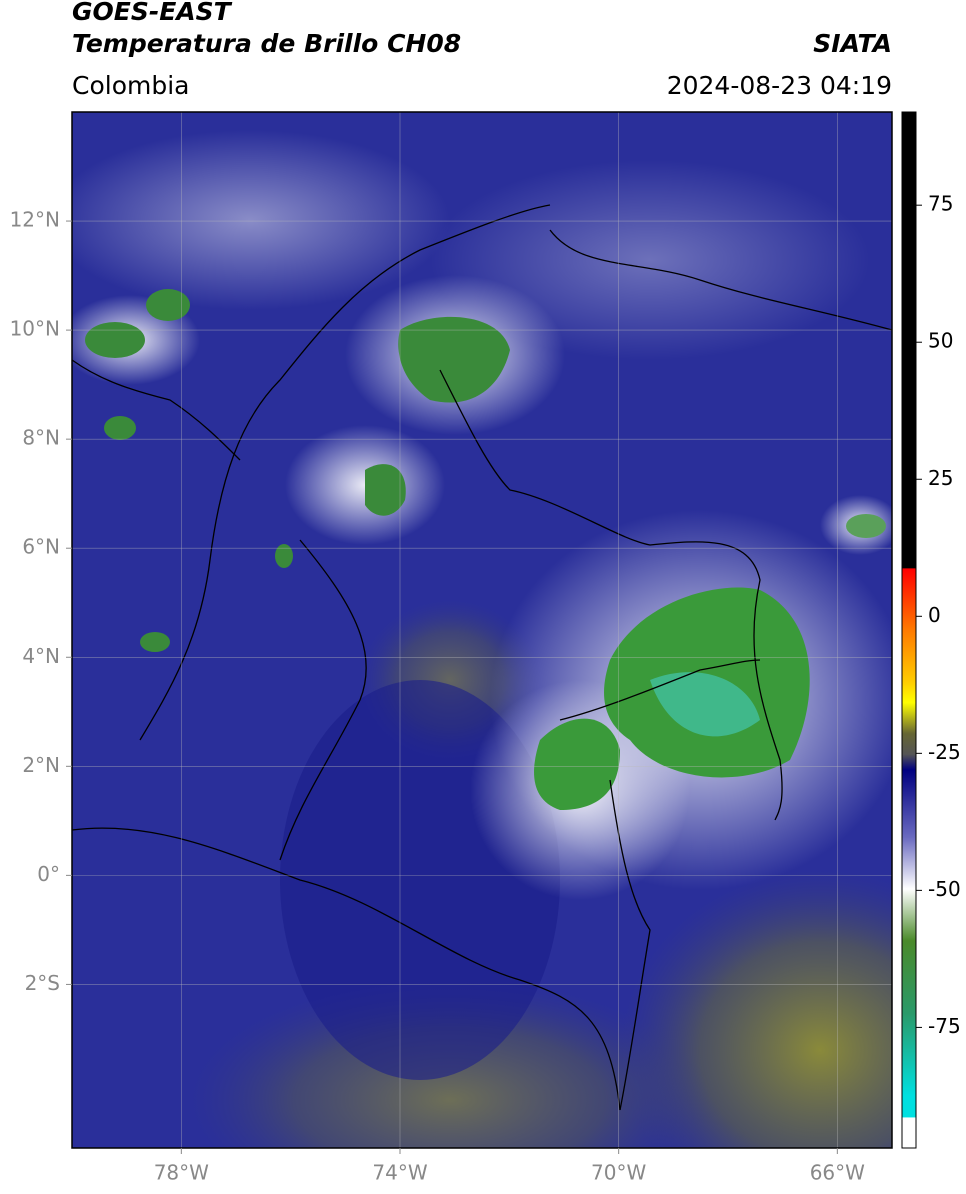 Image resolution: width=966 pixels, height=1194 pixels. What do you see at coordinates (940, 478) in the screenshot?
I see `colorbar-tick-label: 25` at bounding box center [940, 478].